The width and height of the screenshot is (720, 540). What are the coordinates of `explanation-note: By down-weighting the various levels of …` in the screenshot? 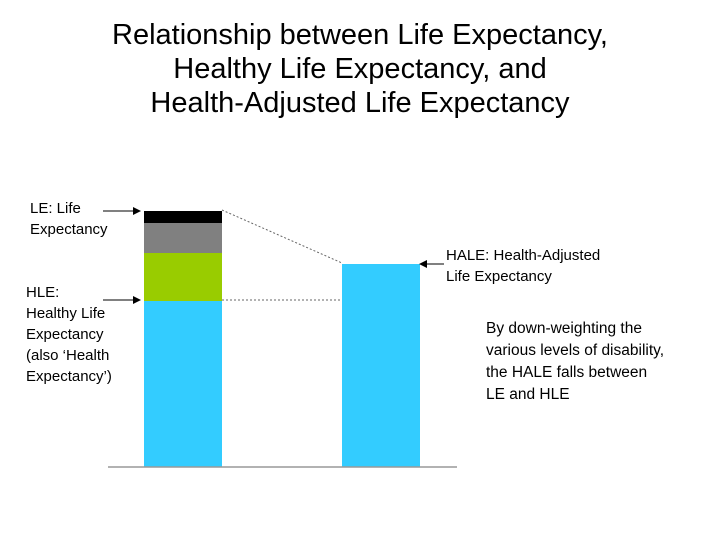 It's located at (575, 361).